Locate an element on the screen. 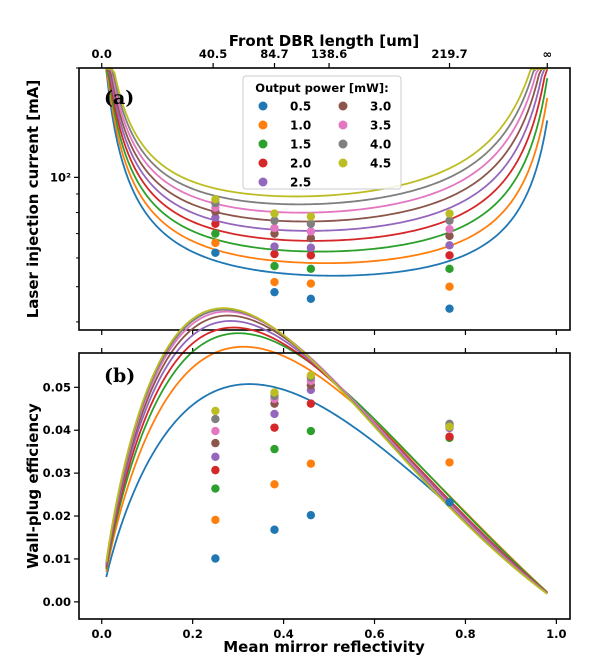 The height and width of the screenshot is (663, 594). panel-b-y-tick-label: 0.04 is located at coordinates (57, 430).